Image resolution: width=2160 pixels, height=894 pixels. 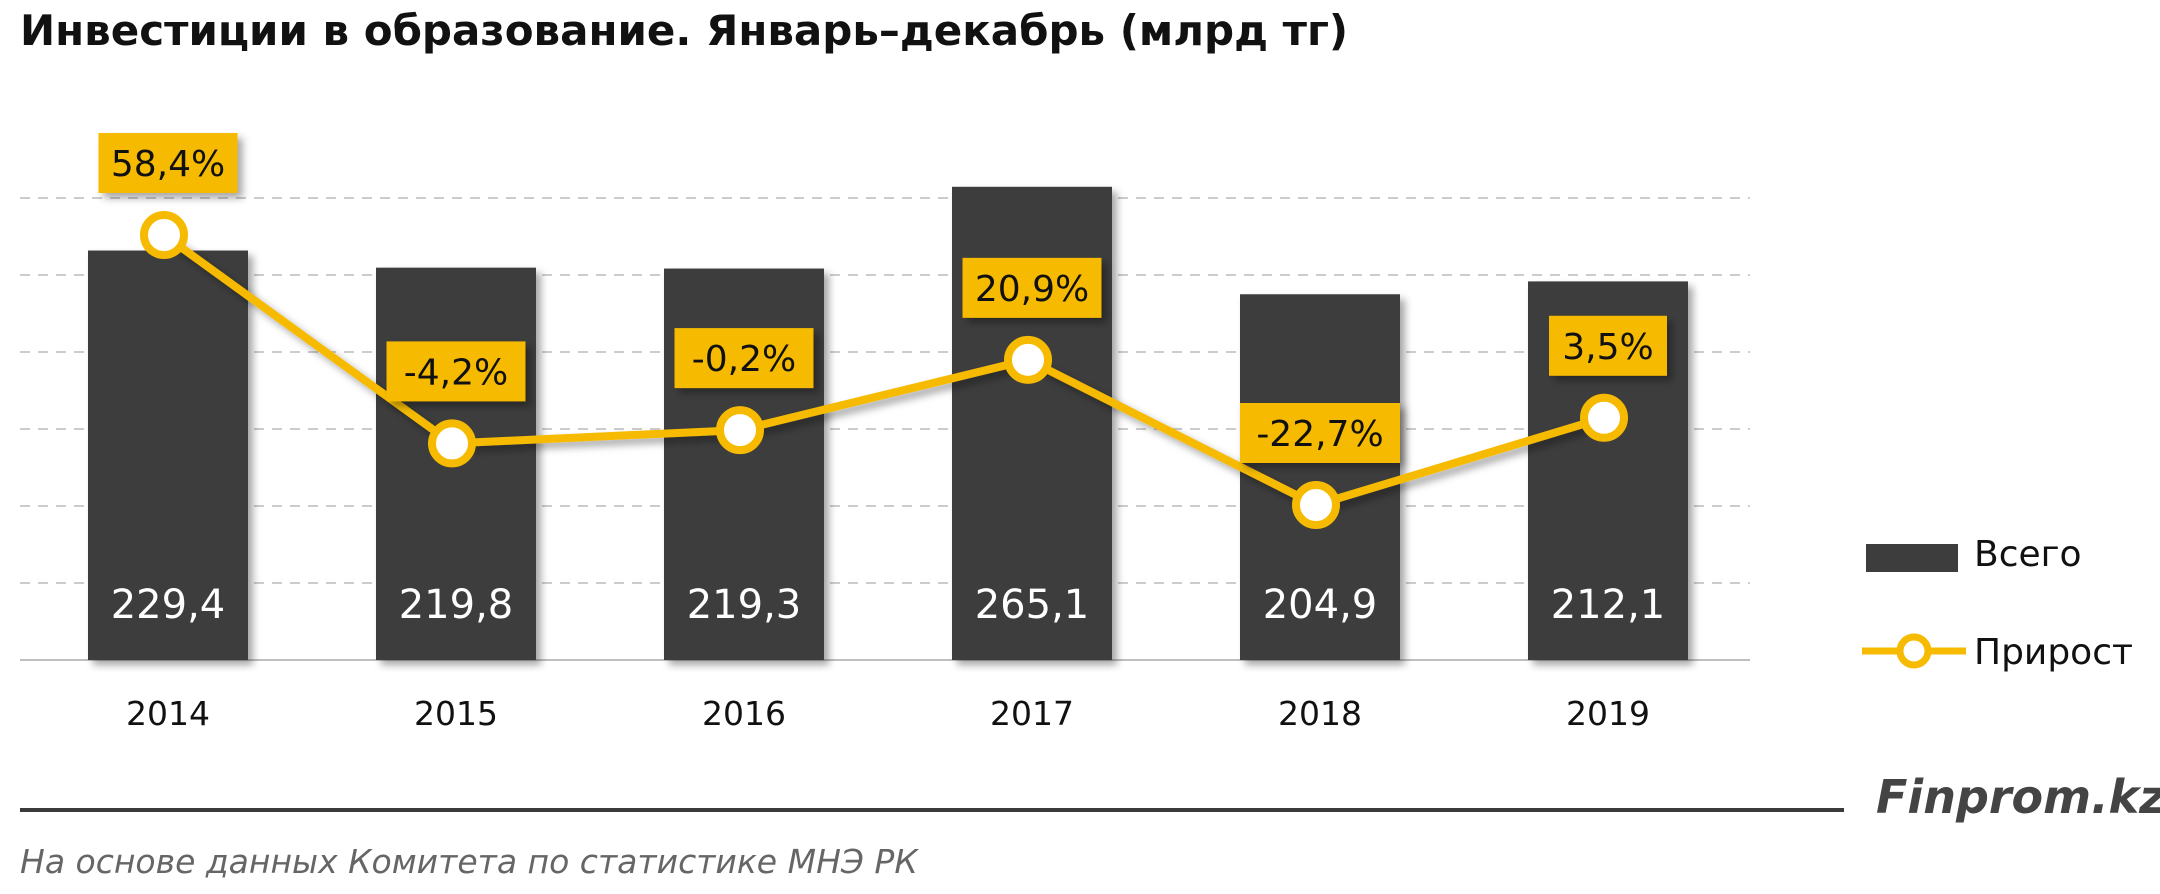 What do you see at coordinates (1608, 605) in the screenshot?
I see `bar-label-2019: 212,1` at bounding box center [1608, 605].